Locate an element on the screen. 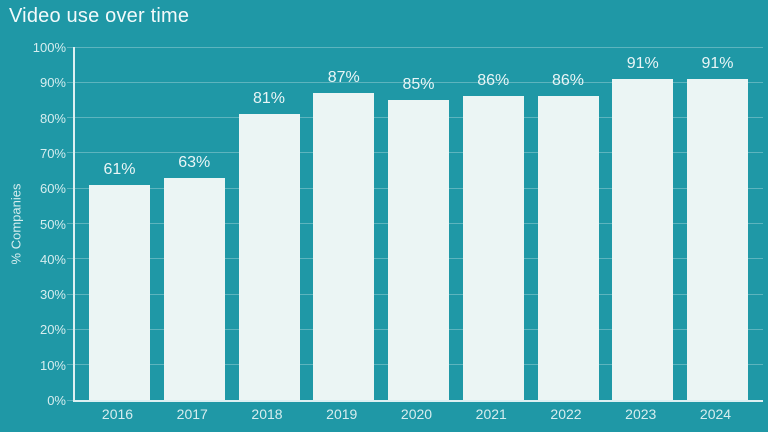 This screenshot has height=432, width=768. y-tick-label: 70% is located at coordinates (52, 153).